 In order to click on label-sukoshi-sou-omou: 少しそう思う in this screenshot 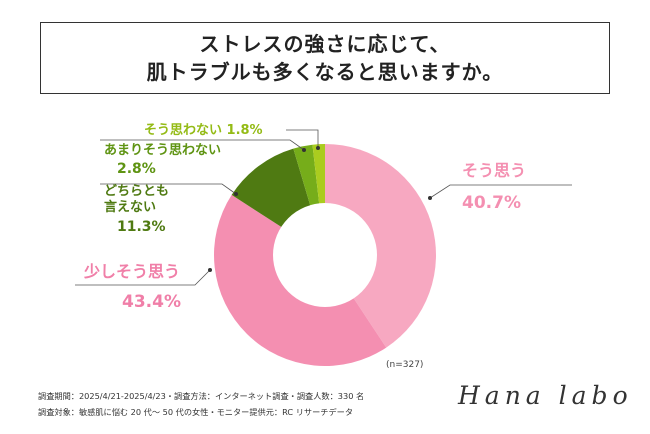, I will do `click(131, 271)`.